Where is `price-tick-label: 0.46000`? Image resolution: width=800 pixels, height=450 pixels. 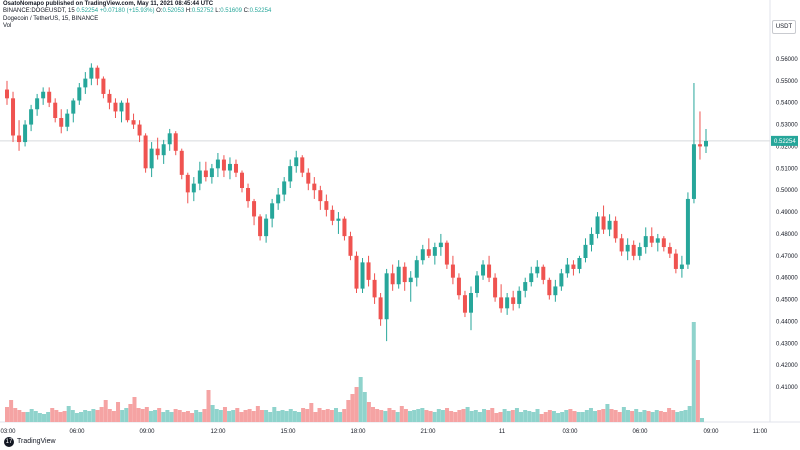
price-tick-label: 0.46000 is located at coordinates (787, 279).